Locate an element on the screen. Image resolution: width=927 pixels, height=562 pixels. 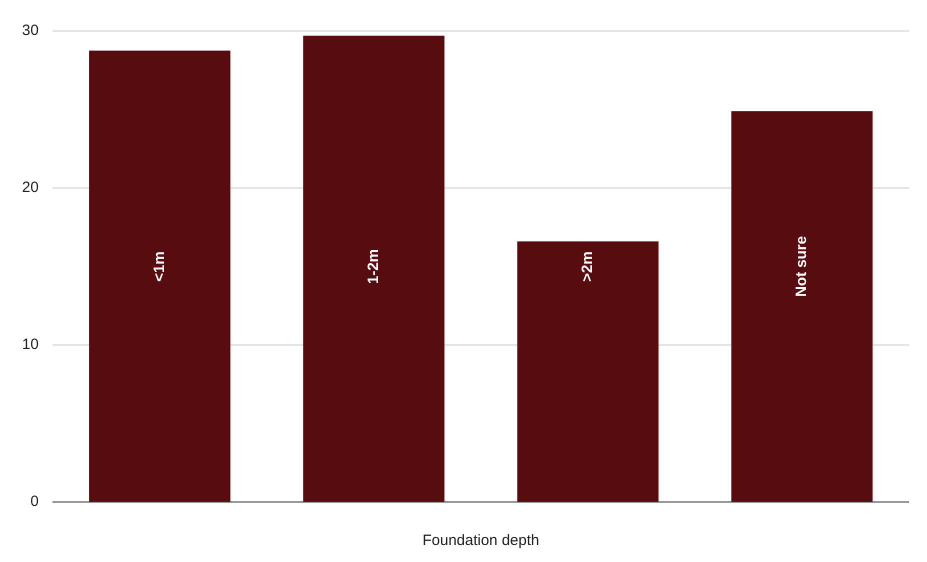
y-tick-label: 30 is located at coordinates (30, 31).